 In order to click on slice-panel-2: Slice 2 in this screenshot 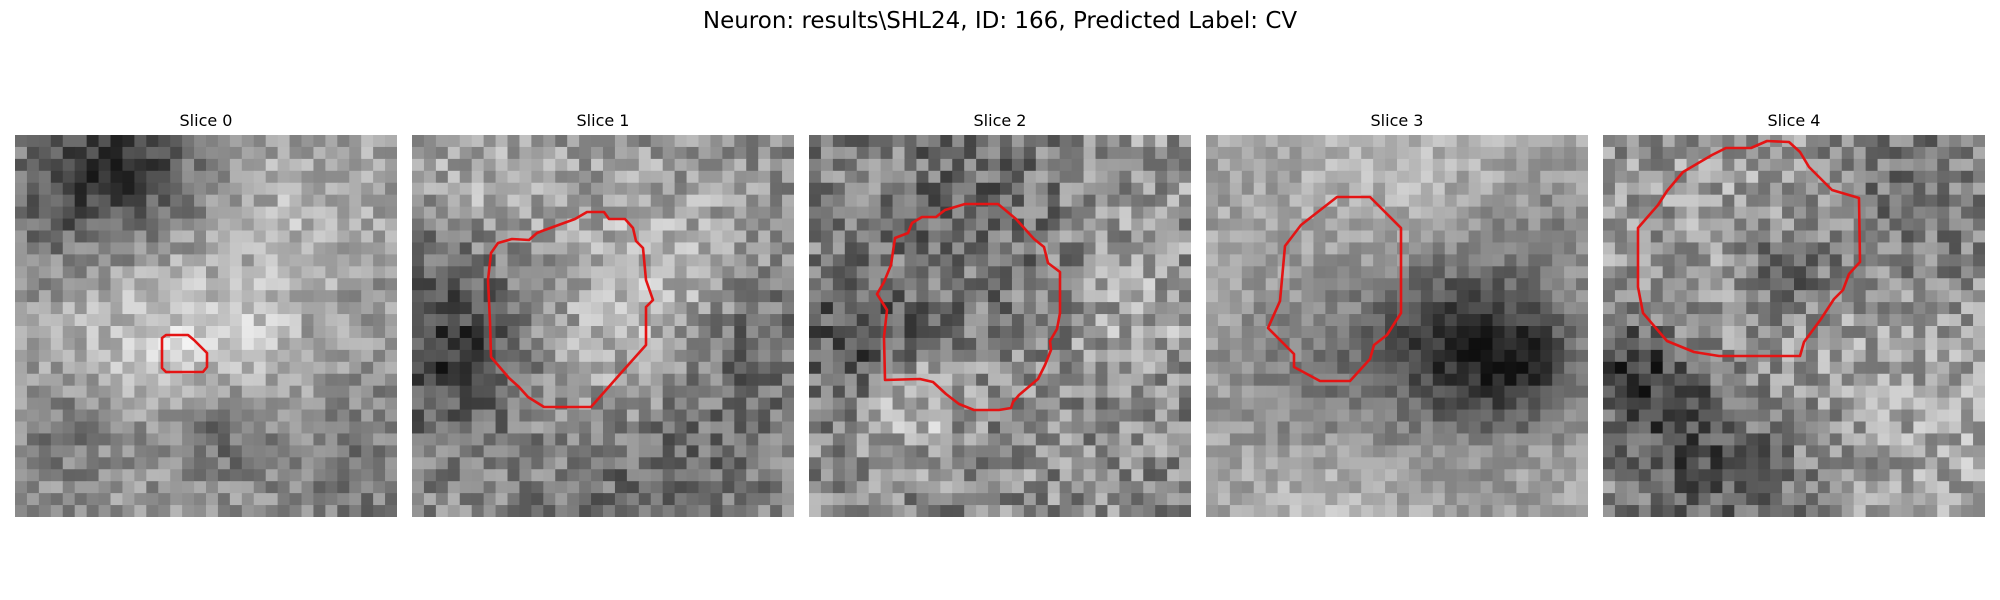, I will do `click(1000, 313)`.